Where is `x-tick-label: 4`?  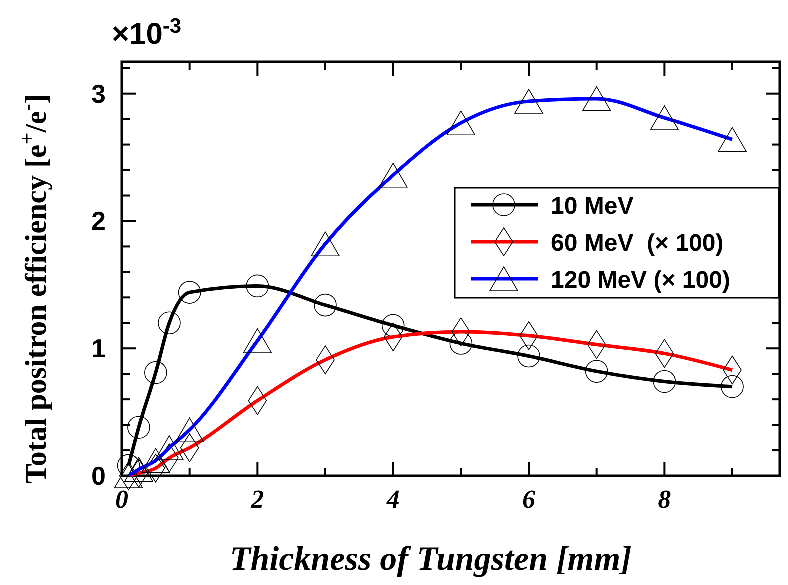 x-tick-label: 4 is located at coordinates (393, 499).